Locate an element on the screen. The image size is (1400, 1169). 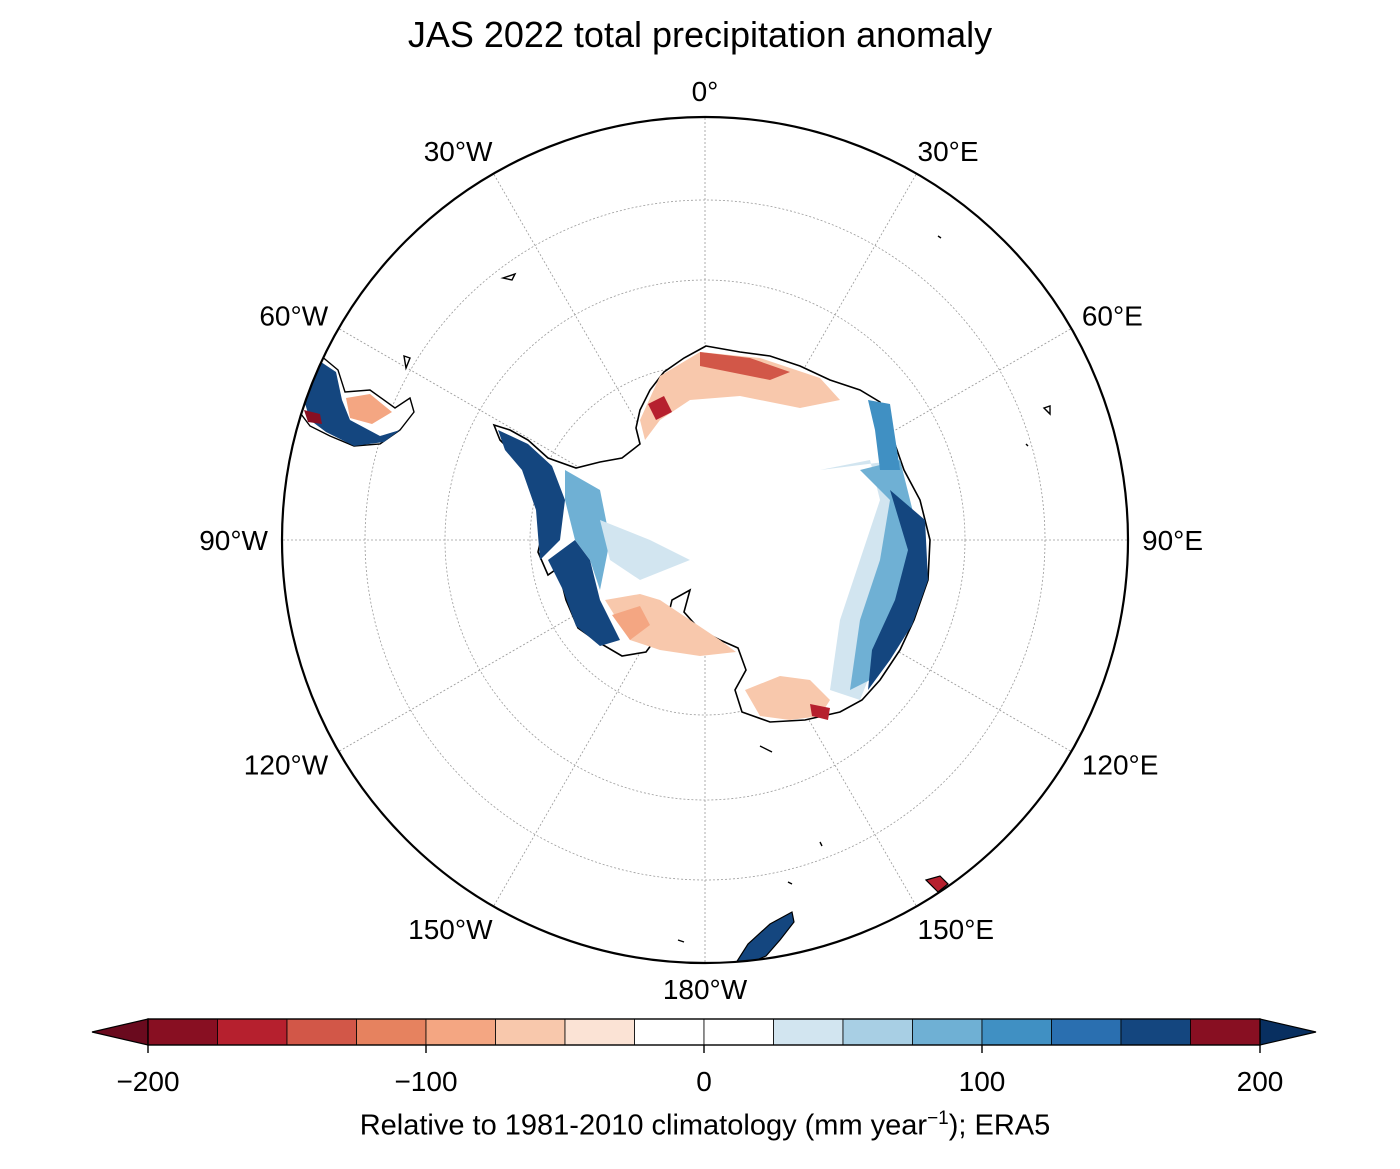
longitude-label: 30°E is located at coordinates (948, 151).